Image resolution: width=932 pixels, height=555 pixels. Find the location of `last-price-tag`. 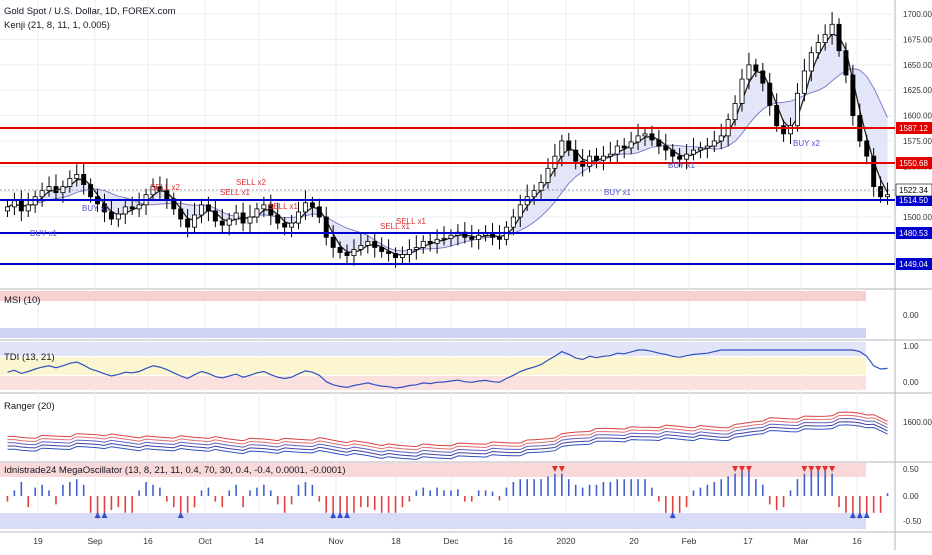

last-price-tag is located at coordinates (913, 190).